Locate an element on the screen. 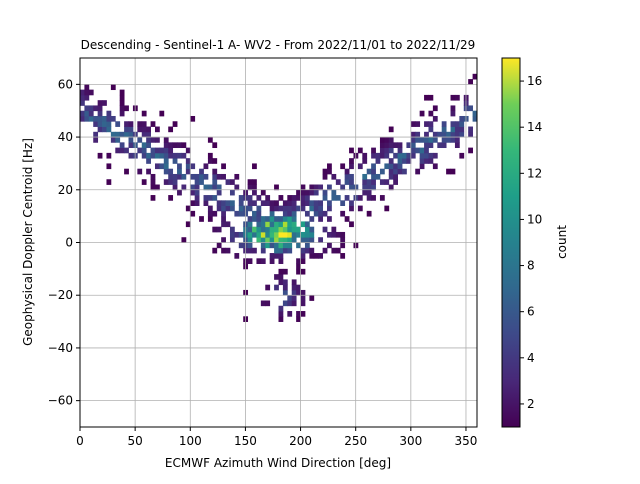 This screenshot has width=640, height=484. x-axis-label: ECMWF Azimuth Wind Direction [deg] is located at coordinates (278, 463).